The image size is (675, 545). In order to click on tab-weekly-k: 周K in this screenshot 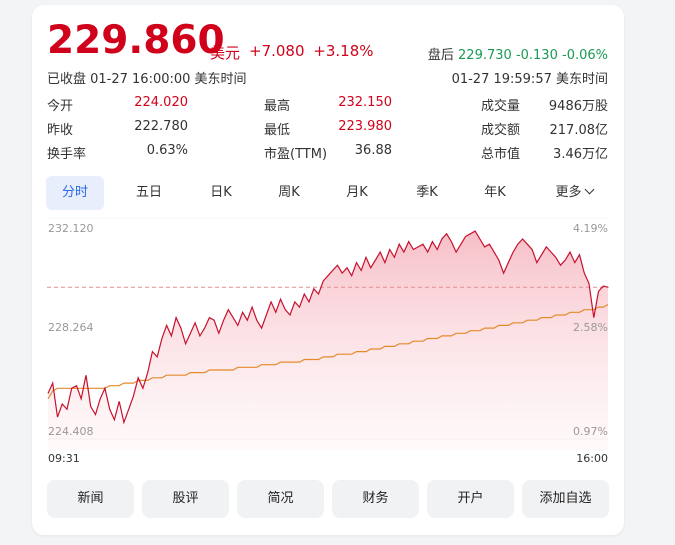, I will do `click(289, 192)`.